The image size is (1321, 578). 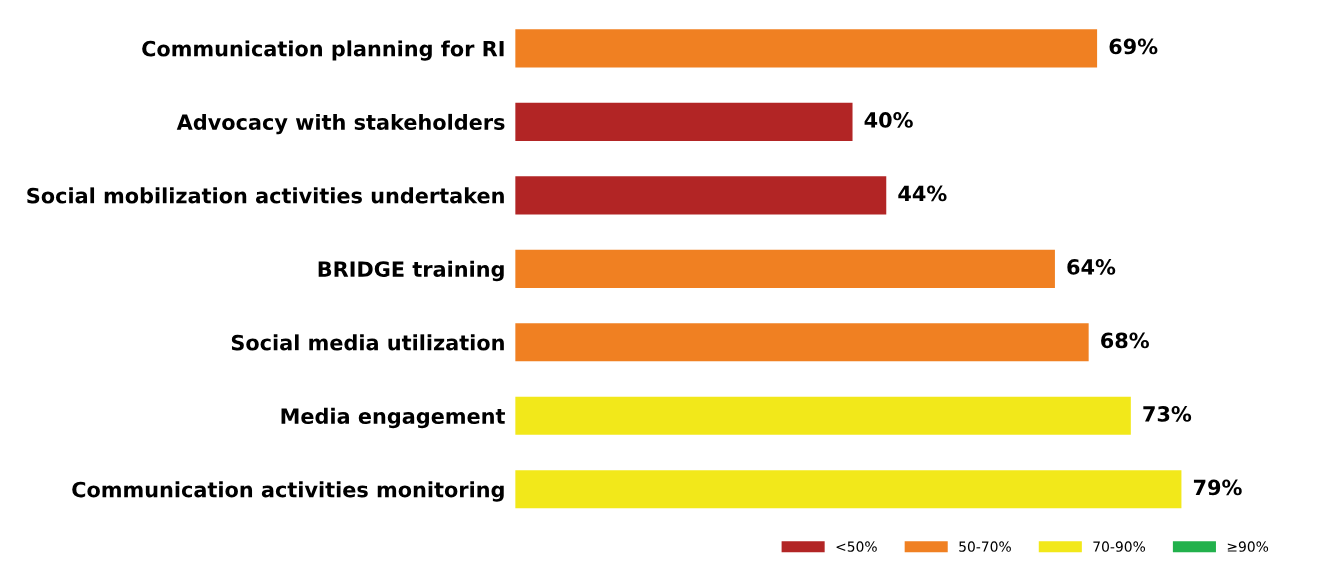 What do you see at coordinates (367, 342) in the screenshot?
I see `y-tick-label: Social media utilization` at bounding box center [367, 342].